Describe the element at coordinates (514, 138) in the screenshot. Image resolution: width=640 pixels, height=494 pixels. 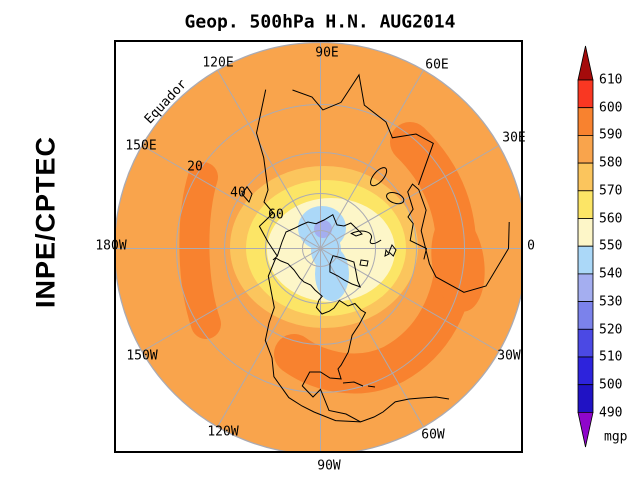
I see `lon-label-30e: 30E` at that location.